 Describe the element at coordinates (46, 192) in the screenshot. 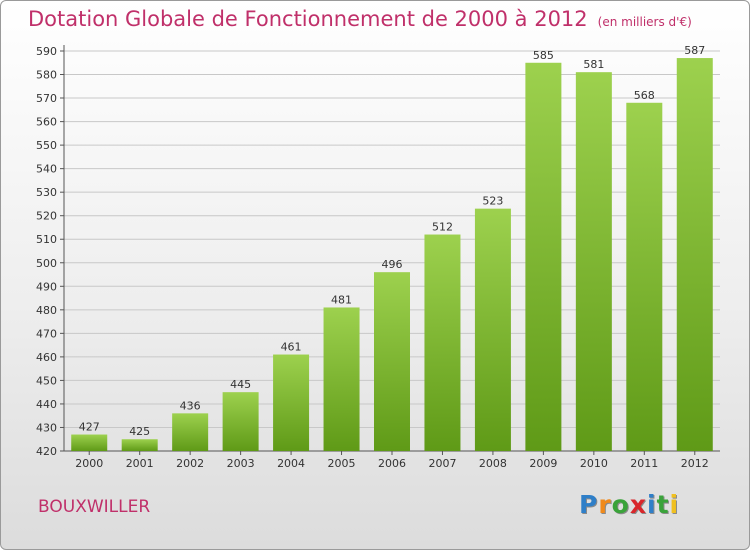

I see `y-tick-label: 530` at that location.